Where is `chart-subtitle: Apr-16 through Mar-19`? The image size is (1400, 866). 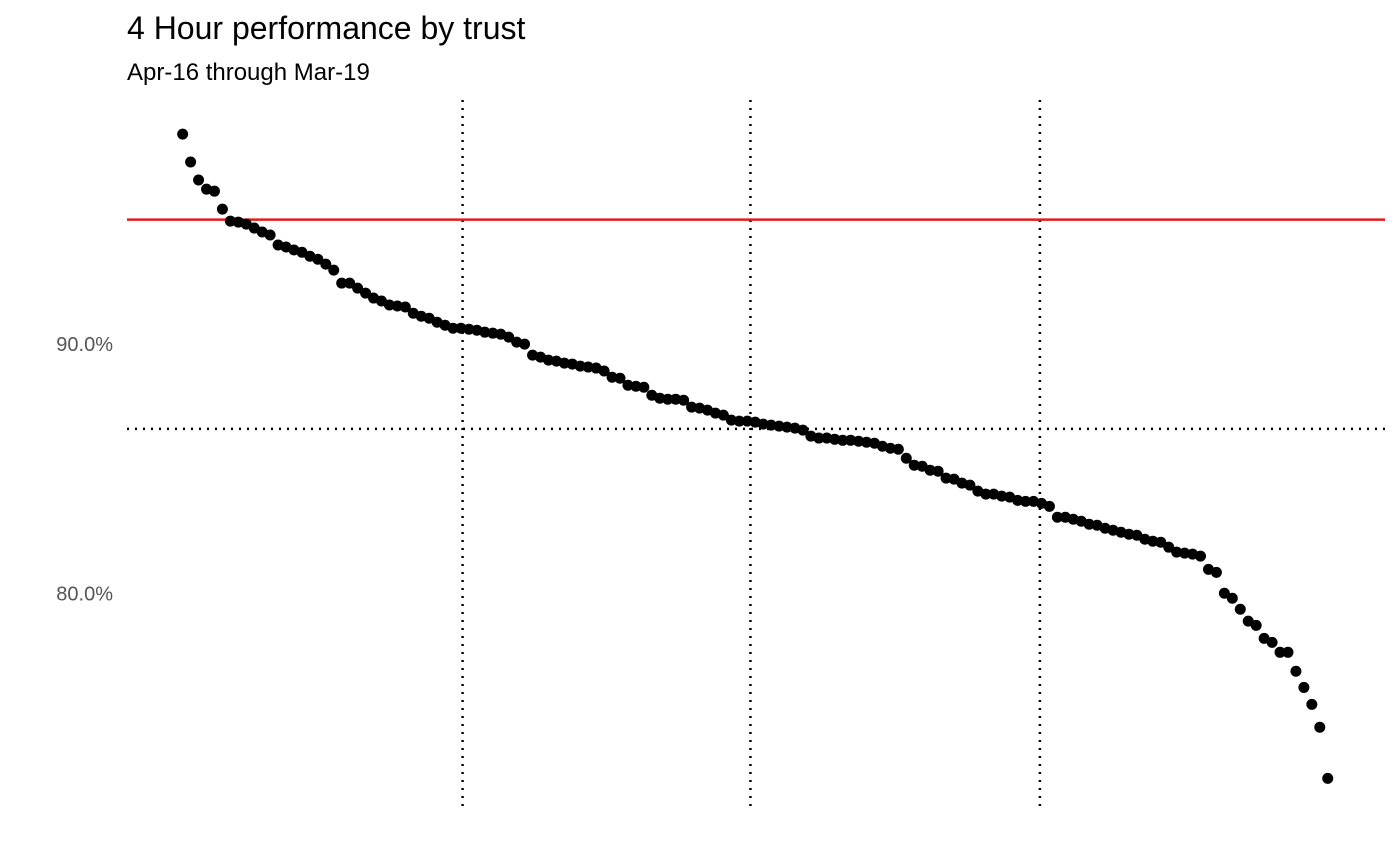 chart-subtitle: Apr-16 through Mar-19 is located at coordinates (248, 72).